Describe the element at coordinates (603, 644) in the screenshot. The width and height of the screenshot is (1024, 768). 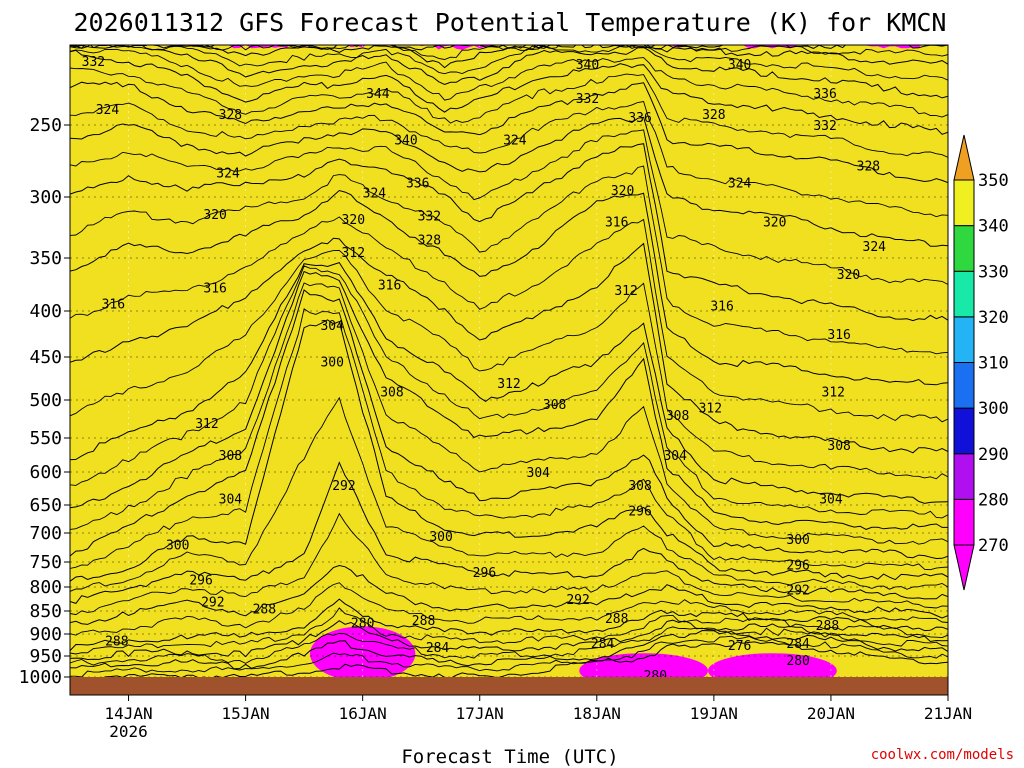
I see `contour-label-45: 284` at that location.